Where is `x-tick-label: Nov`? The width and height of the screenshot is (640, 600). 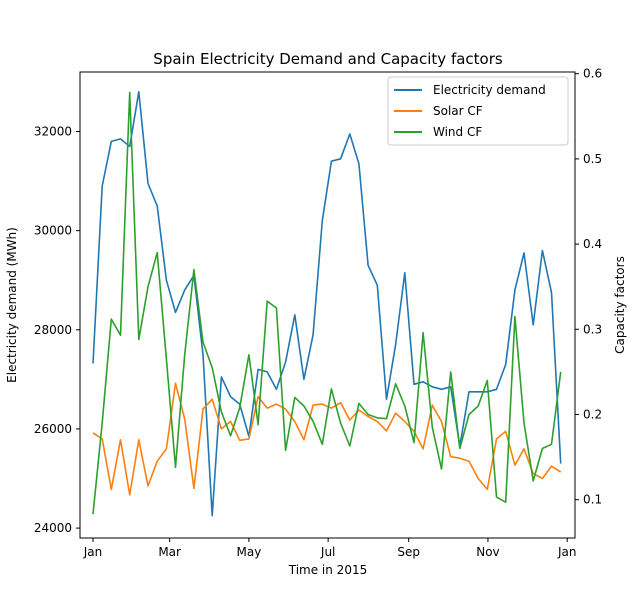
x-tick-label: Nov is located at coordinates (487, 552).